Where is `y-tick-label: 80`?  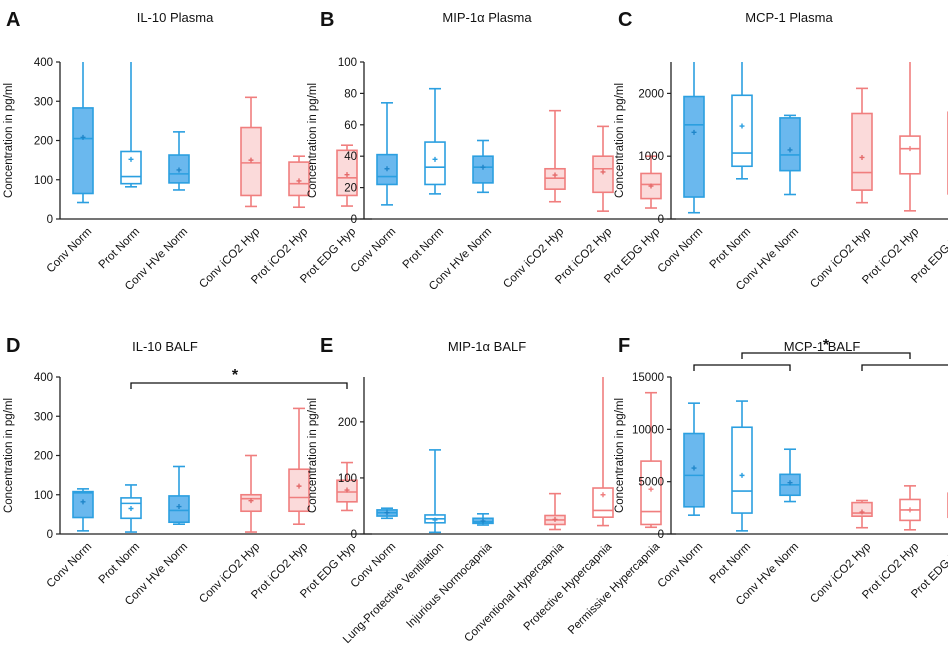 y-tick-label: 80 is located at coordinates (350, 94).